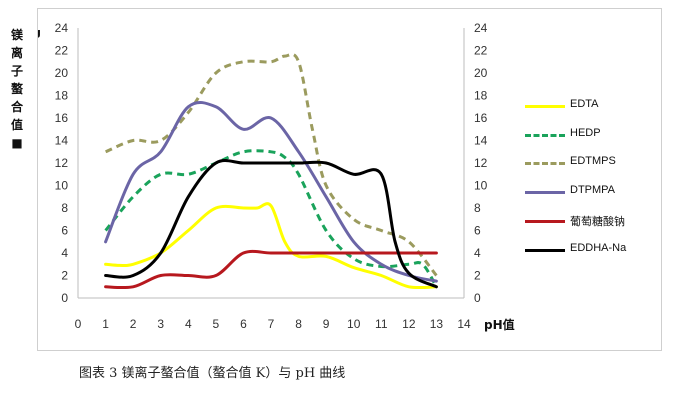 Image resolution: width=679 pixels, height=405 pixels. Describe the element at coordinates (437, 324) in the screenshot. I see `x-tick-label: 13` at that location.